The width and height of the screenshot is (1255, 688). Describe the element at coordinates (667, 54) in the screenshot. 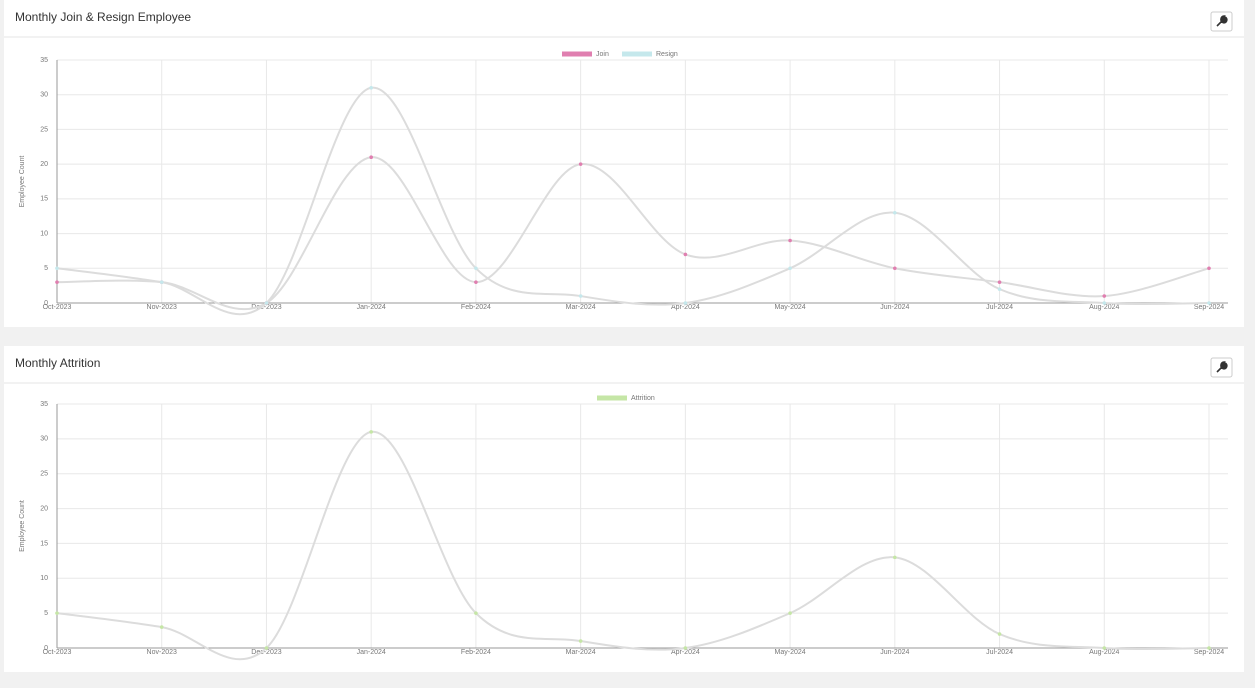

I see `legend-label: Resign` at that location.